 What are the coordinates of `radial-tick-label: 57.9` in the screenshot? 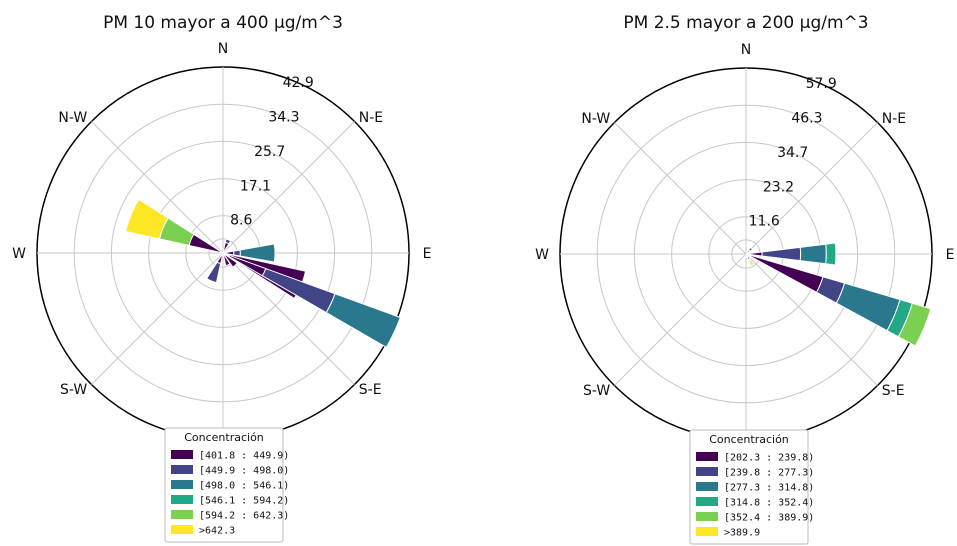 It's located at (821, 84).